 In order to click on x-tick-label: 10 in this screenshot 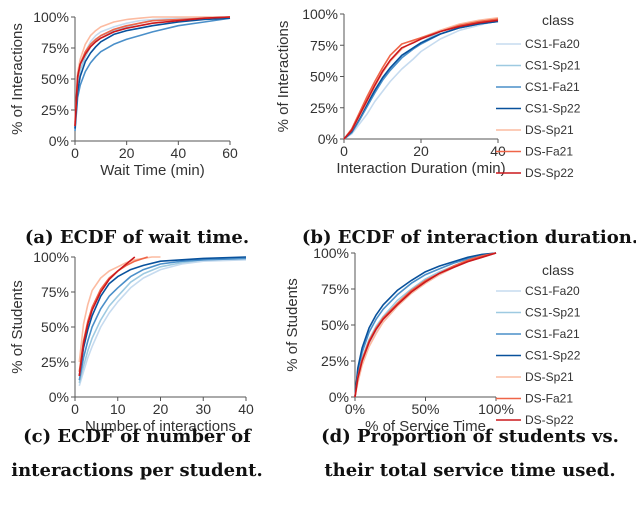, I will do `click(118, 409)`.